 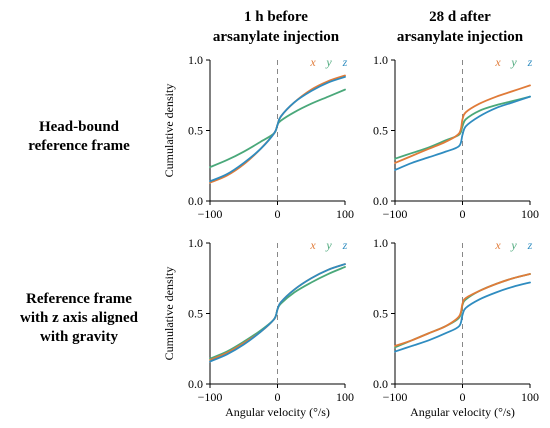 I want to click on row-title-1-line-1: Head-bound, so click(x=79, y=127).